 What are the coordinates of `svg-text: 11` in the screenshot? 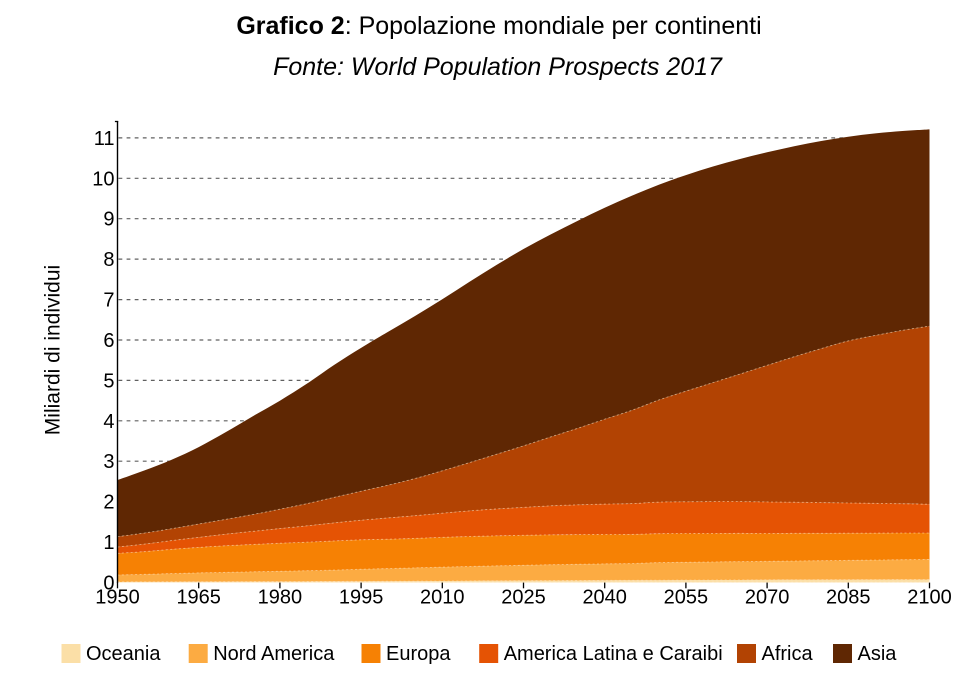 It's located at (104, 139).